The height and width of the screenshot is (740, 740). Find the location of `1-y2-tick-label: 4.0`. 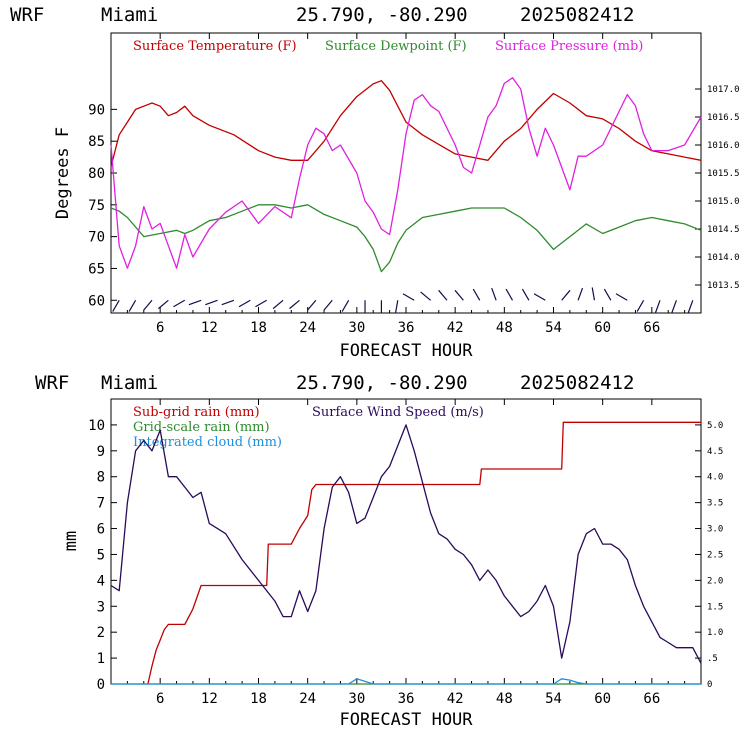

1-y2-tick-label: 4.0 is located at coordinates (715, 478).